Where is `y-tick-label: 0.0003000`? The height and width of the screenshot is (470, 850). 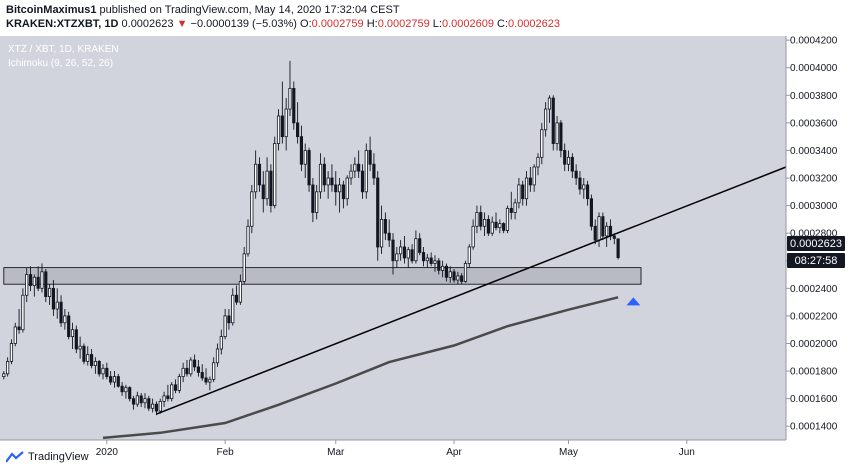 y-tick-label: 0.0003000 is located at coordinates (814, 206).